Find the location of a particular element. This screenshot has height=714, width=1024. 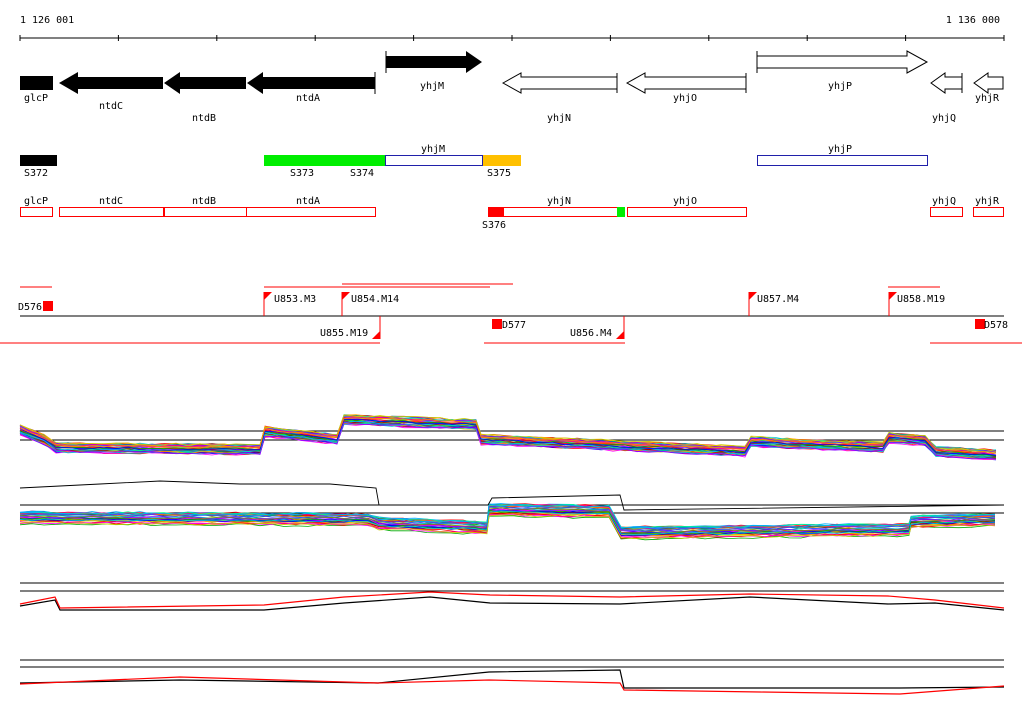

tu-U854.M14: U854.M14 is located at coordinates (370, 304).